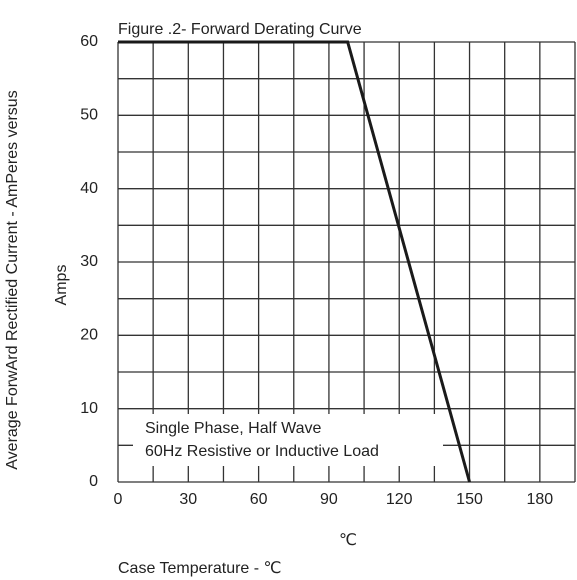  What do you see at coordinates (89, 115) in the screenshot?
I see `y-tick-label: 50` at bounding box center [89, 115].